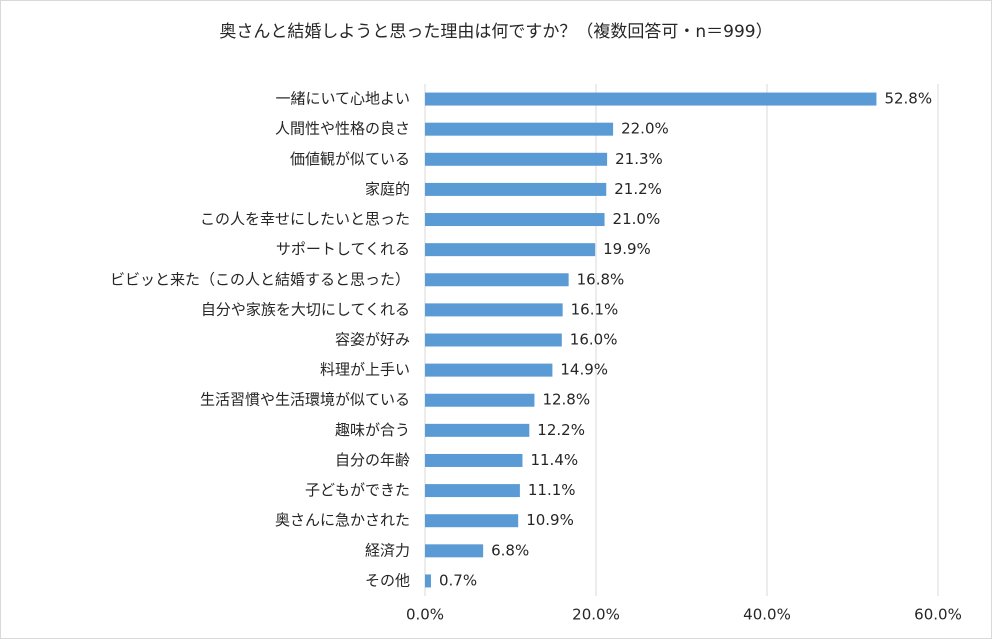 This screenshot has height=639, width=992. What do you see at coordinates (343, 249) in the screenshot?
I see `y-tick-label: サポートしてくれる` at bounding box center [343, 249].